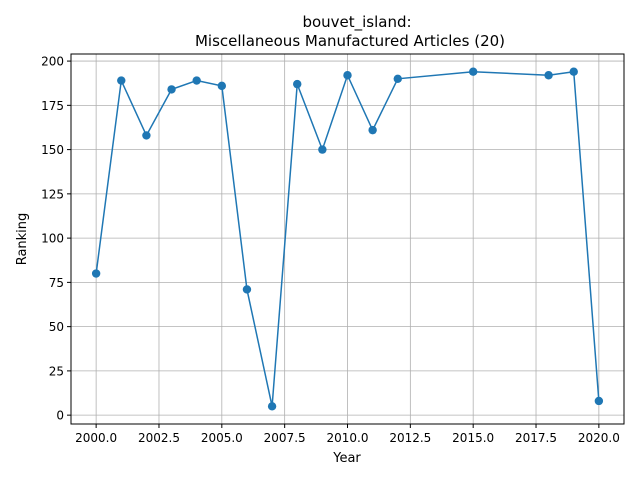 Image resolution: width=640 pixels, height=480 pixels. What do you see at coordinates (159, 438) in the screenshot?
I see `x-tick-label: 2002.5` at bounding box center [159, 438].